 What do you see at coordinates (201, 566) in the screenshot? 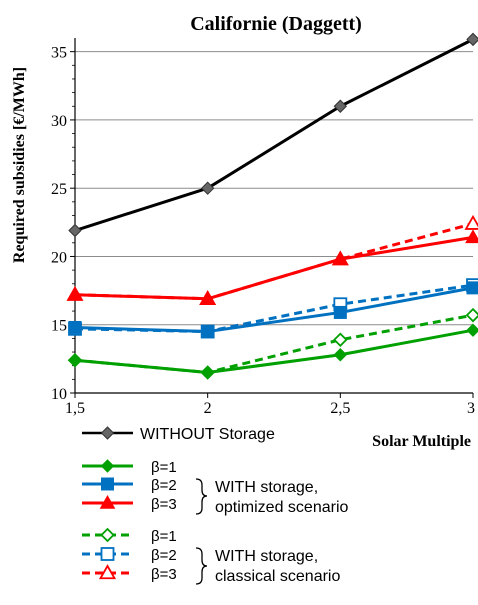
I see `legend-brace-classical` at bounding box center [201, 566].